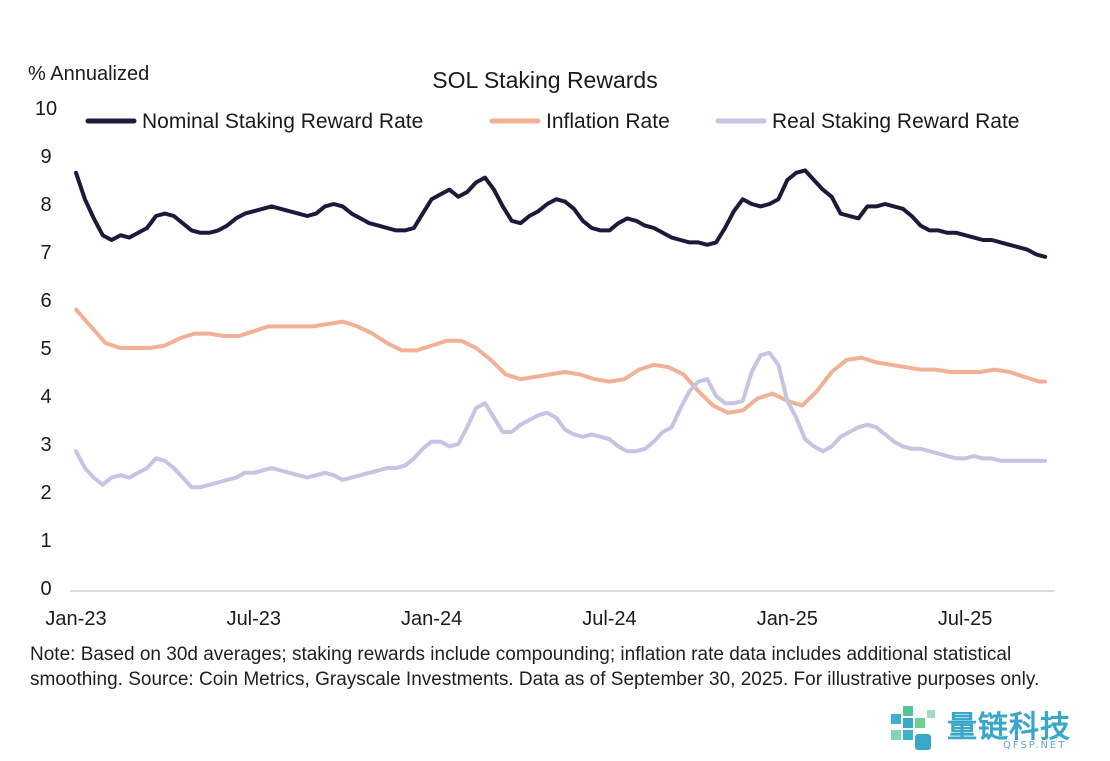 Image resolution: width=1110 pixels, height=761 pixels. What do you see at coordinates (561, 361) in the screenshot?
I see `series-line-inflation-rate` at bounding box center [561, 361].